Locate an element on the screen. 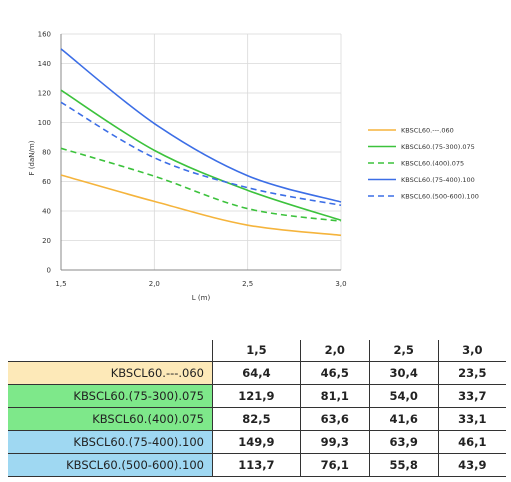 Image resolution: width=511 pixels, height=482 pixels. x-tick-label: 3,0 is located at coordinates (340, 284).